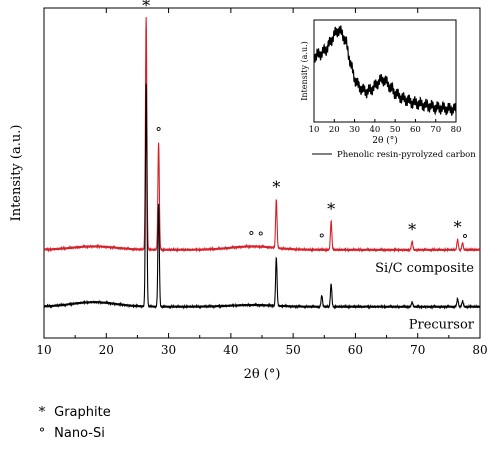 The image size is (500, 462). I want to click on x-tick-label: 50, so click(293, 350).